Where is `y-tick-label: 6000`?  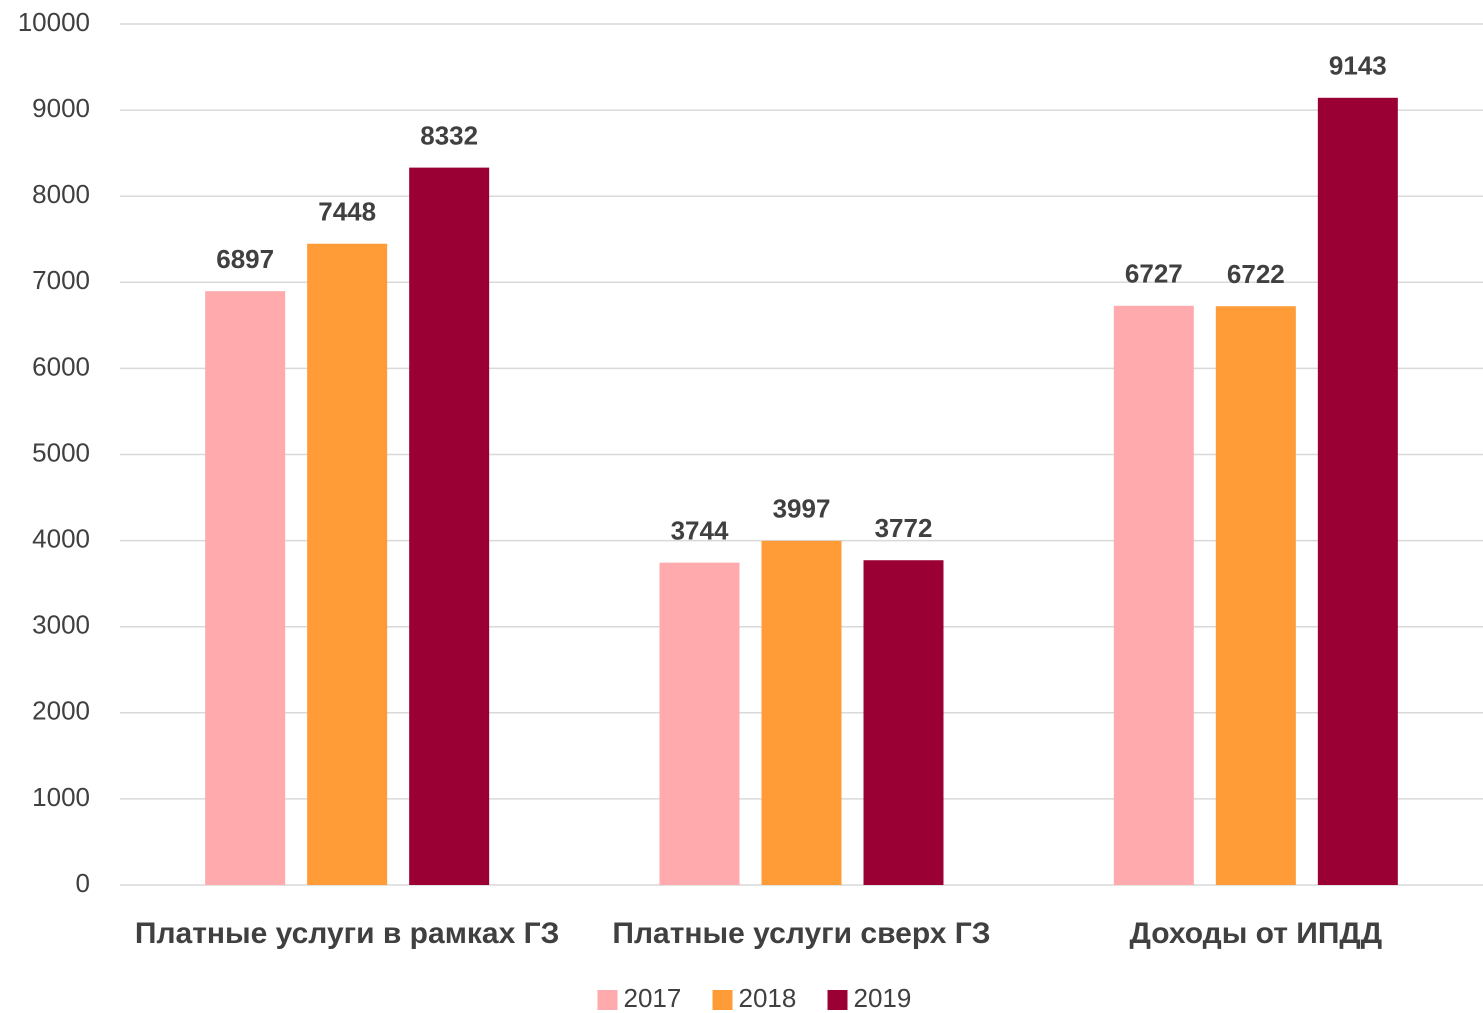 y-tick-label: 6000 is located at coordinates (61, 366).